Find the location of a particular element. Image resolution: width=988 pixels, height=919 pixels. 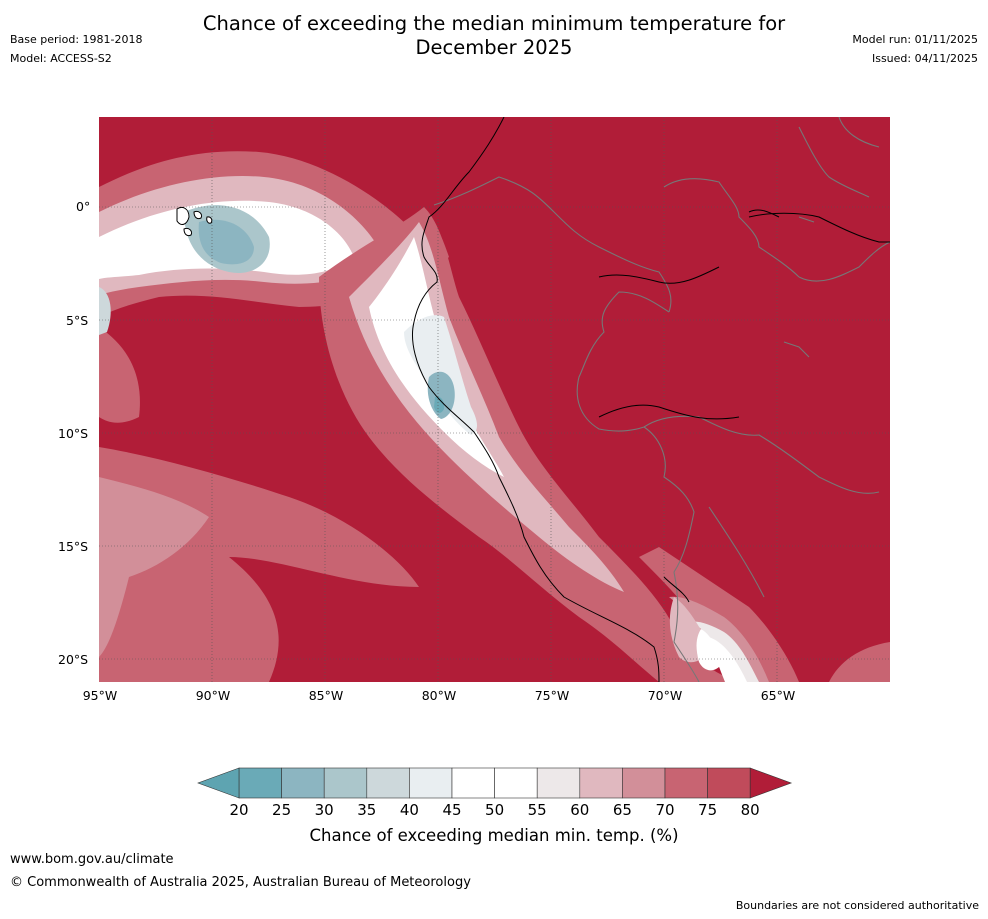

lat-label: 15°S is located at coordinates (73, 546).